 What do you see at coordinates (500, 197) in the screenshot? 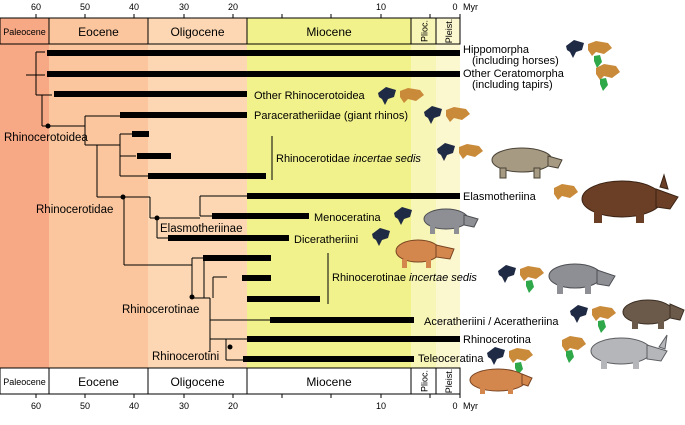
I see `label-elasmotheriina: Elasmotheriina` at bounding box center [500, 197].